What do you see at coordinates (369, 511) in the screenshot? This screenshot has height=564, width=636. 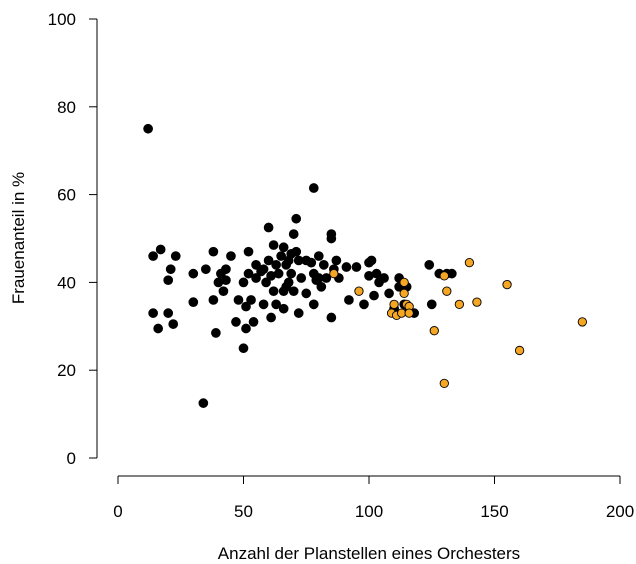 I see `x-tick-label: 100` at bounding box center [369, 511].